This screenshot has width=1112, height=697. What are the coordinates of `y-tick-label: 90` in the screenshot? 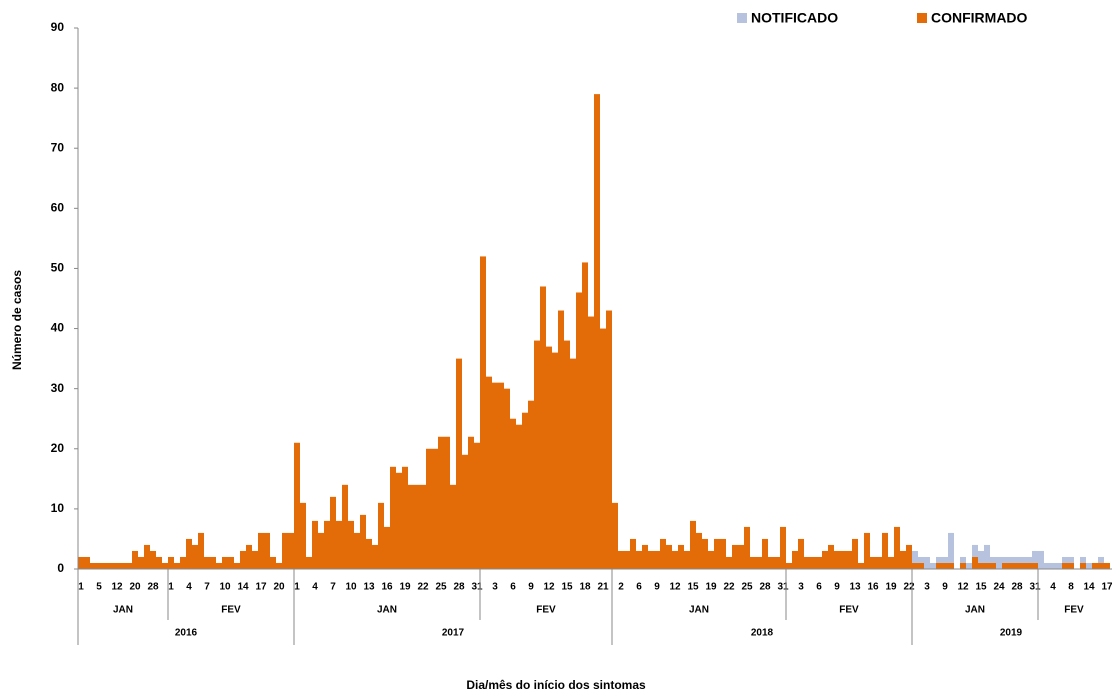 It's located at (58, 27).